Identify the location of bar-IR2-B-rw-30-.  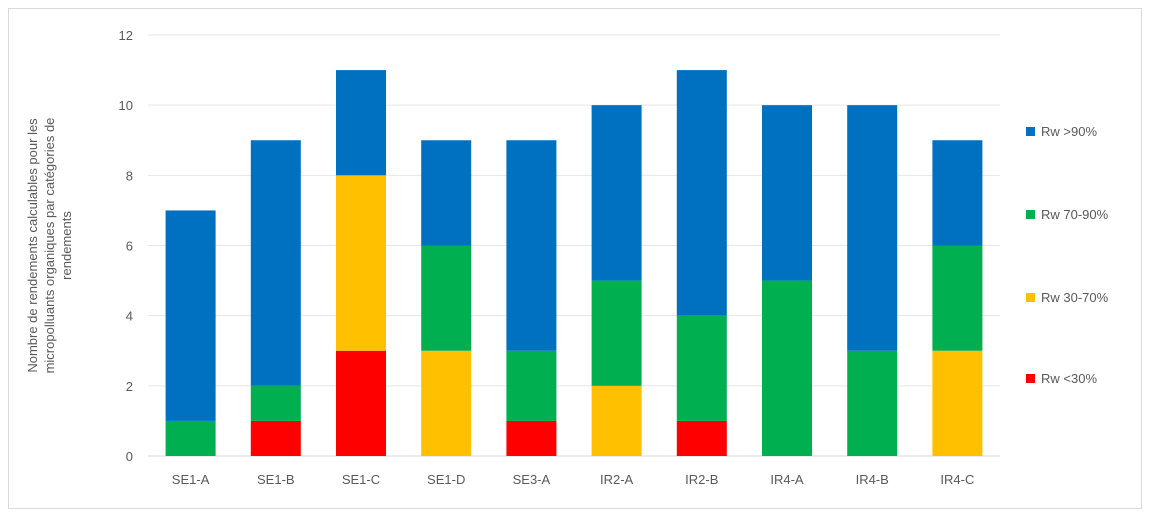
(701, 438).